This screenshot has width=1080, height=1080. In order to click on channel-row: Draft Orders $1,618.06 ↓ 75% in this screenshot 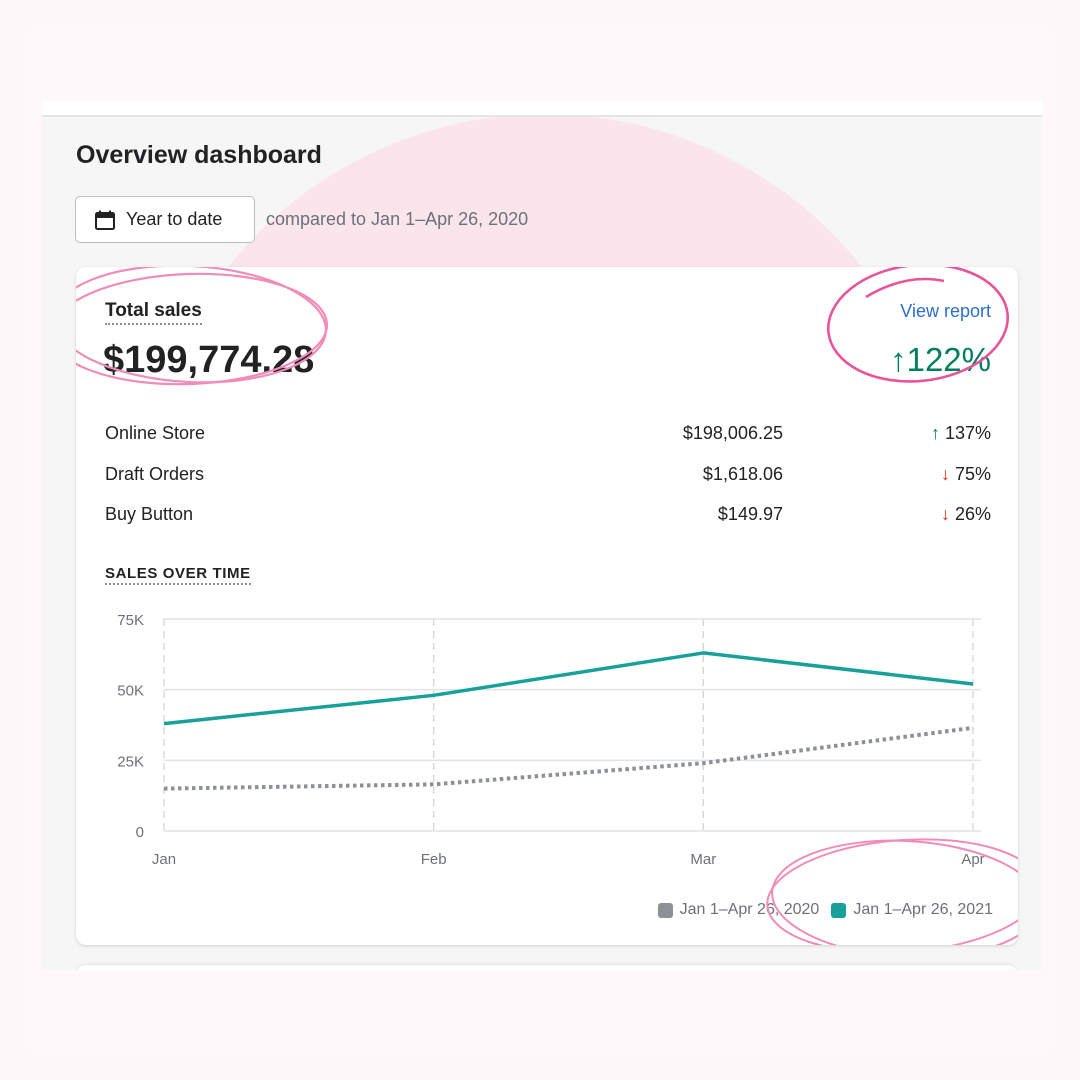, I will do `click(548, 484)`.